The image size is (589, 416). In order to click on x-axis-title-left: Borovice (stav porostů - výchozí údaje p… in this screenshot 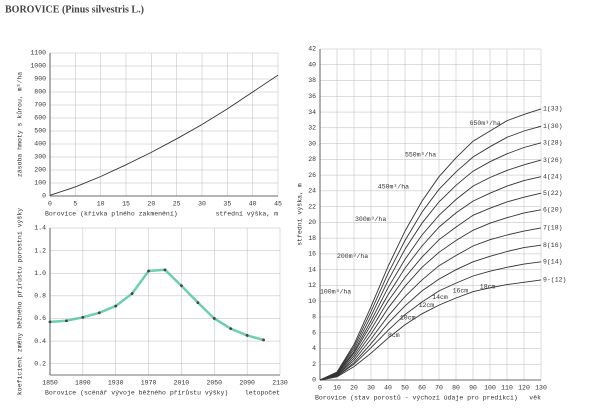, I will do `click(416, 398)`.